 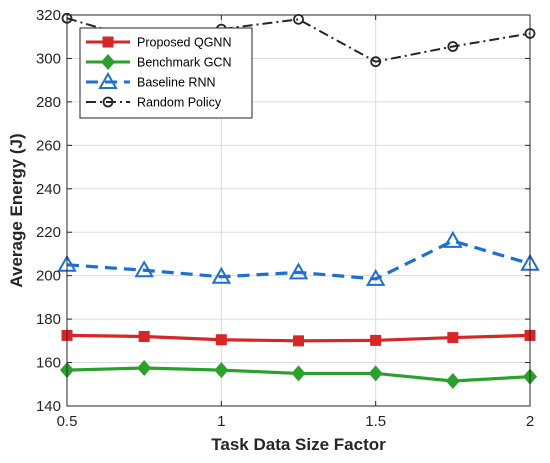 I want to click on legend-item: Benchmark GCN, so click(x=158, y=62).